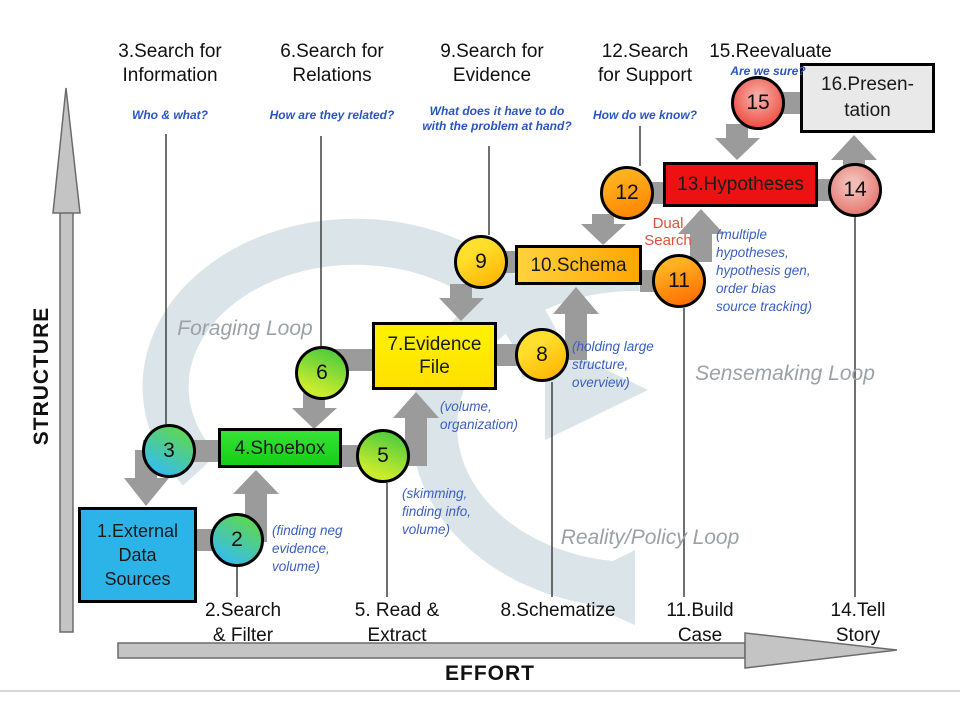  Describe the element at coordinates (700, 623) in the screenshot. I see `step-label-11-build-case: 11.Build Case` at that location.